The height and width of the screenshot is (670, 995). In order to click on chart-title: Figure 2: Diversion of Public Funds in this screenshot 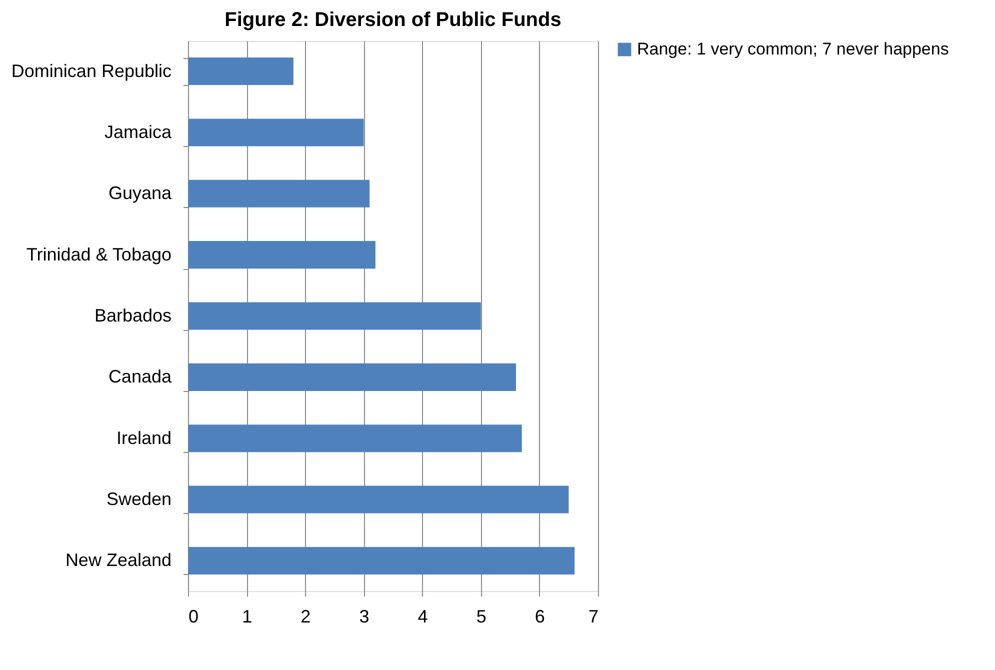, I will do `click(393, 20)`.